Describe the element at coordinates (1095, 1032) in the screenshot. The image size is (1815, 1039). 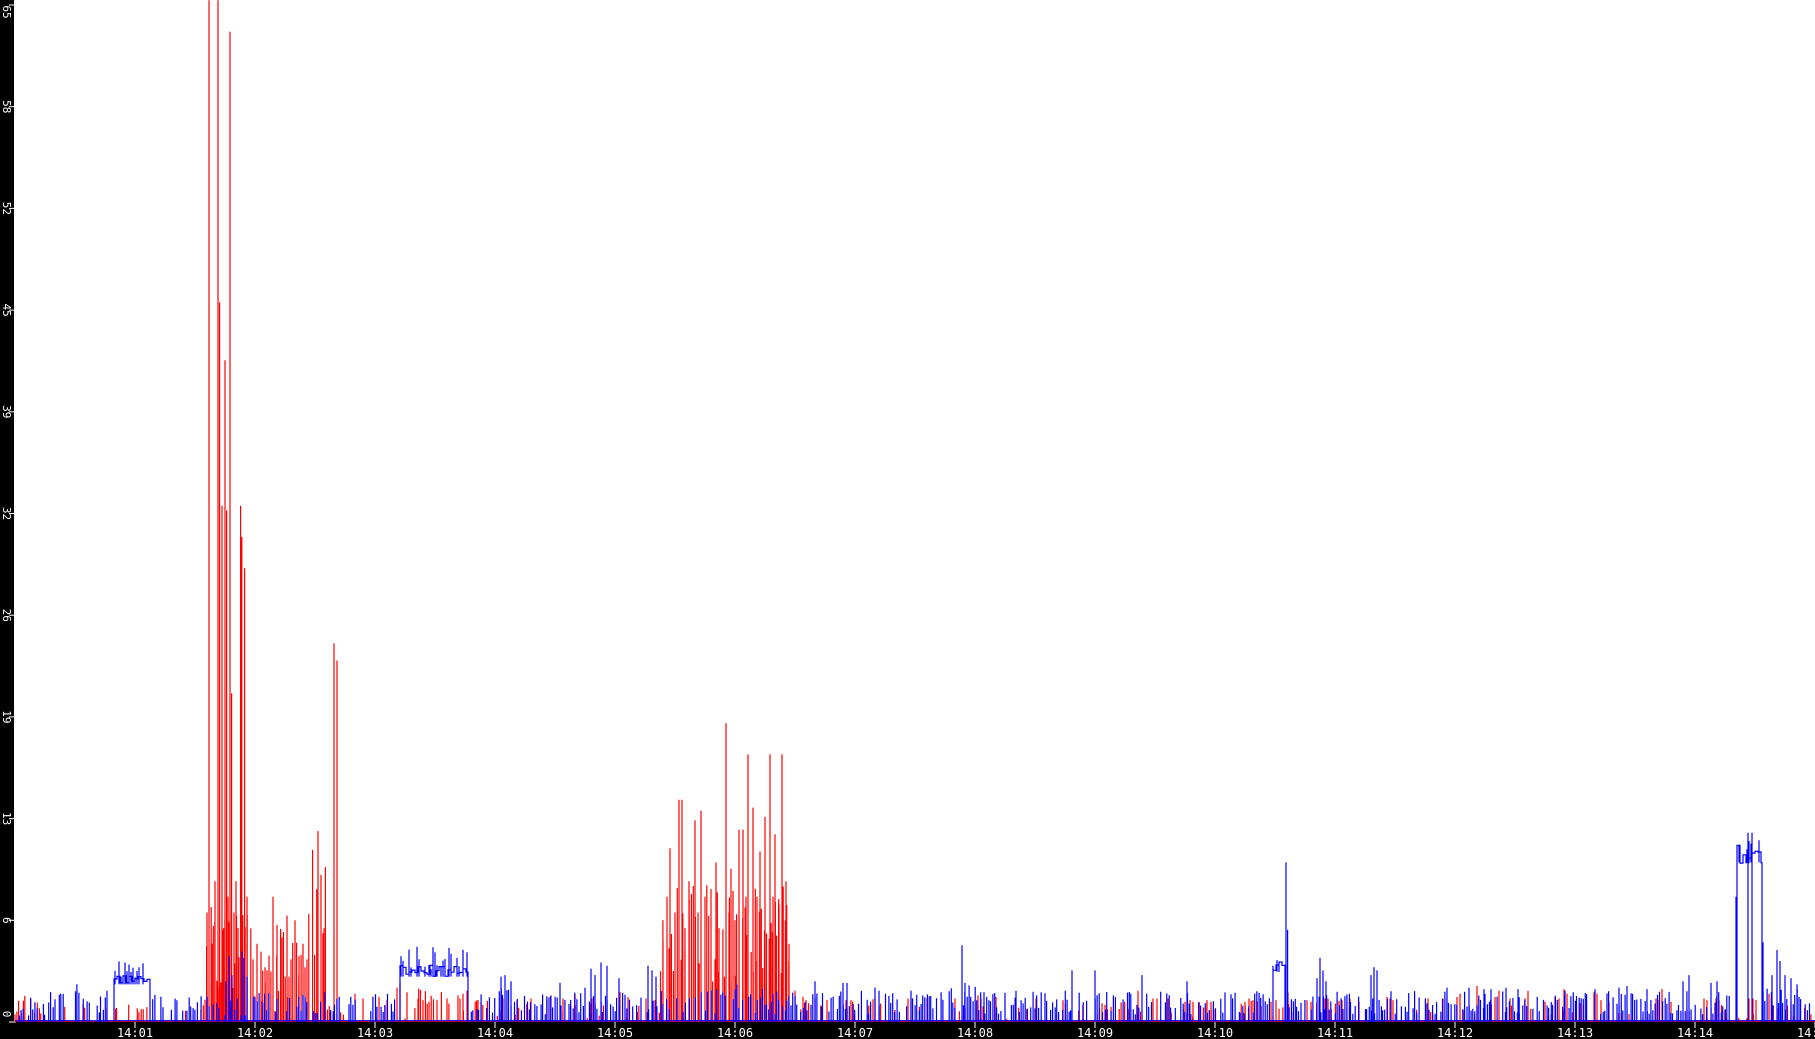
I see `x-tick-label: 14:09` at that location.